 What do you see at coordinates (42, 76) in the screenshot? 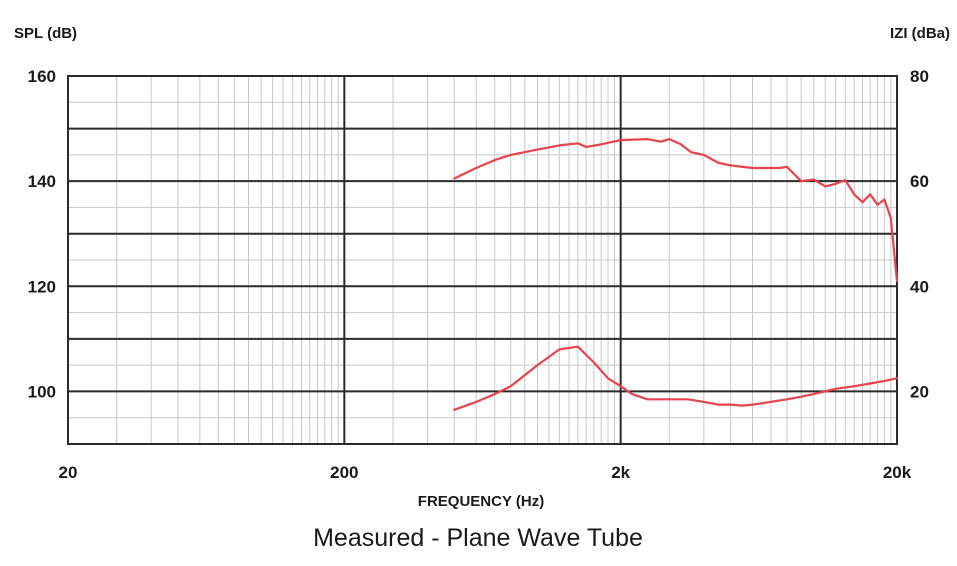
I see `y-tick-label-left: 160` at bounding box center [42, 76].